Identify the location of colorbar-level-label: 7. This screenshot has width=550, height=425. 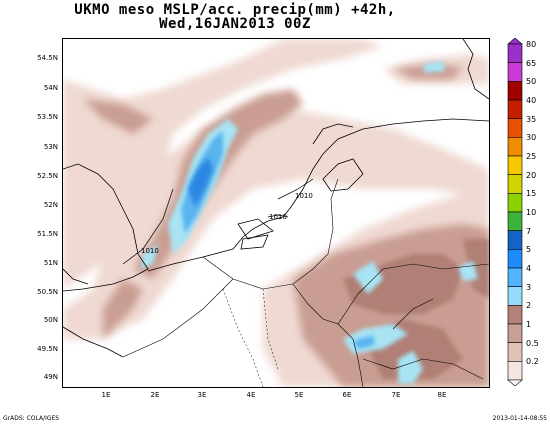
(529, 231).